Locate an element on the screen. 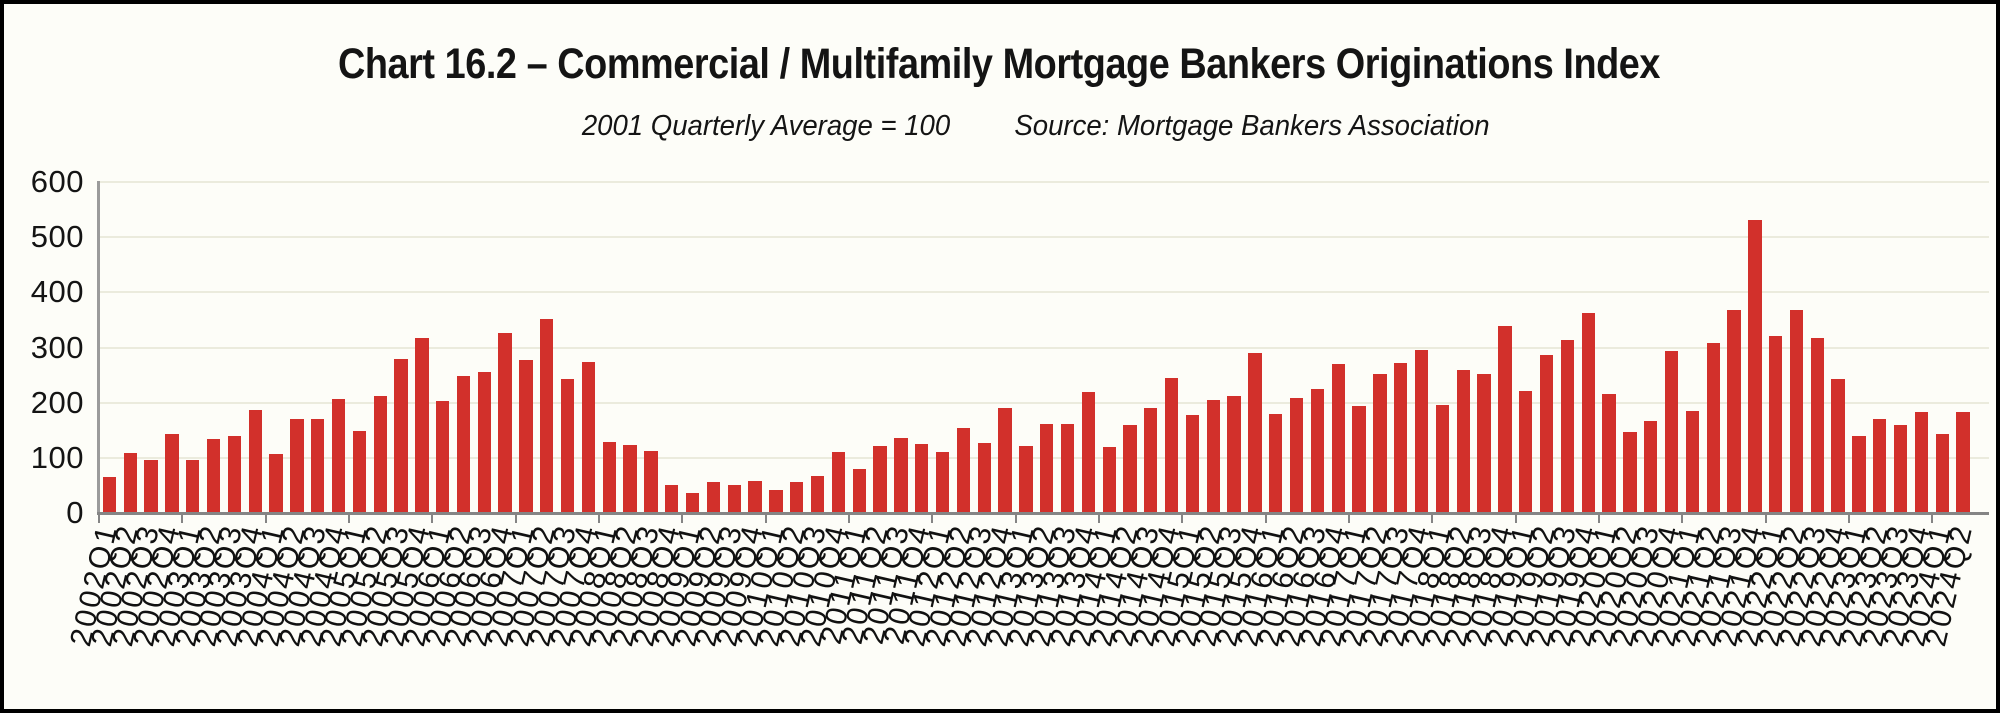 Image resolution: width=2000 pixels, height=713 pixels. source-note: Source: Mortgage Bankers Association is located at coordinates (1252, 126).